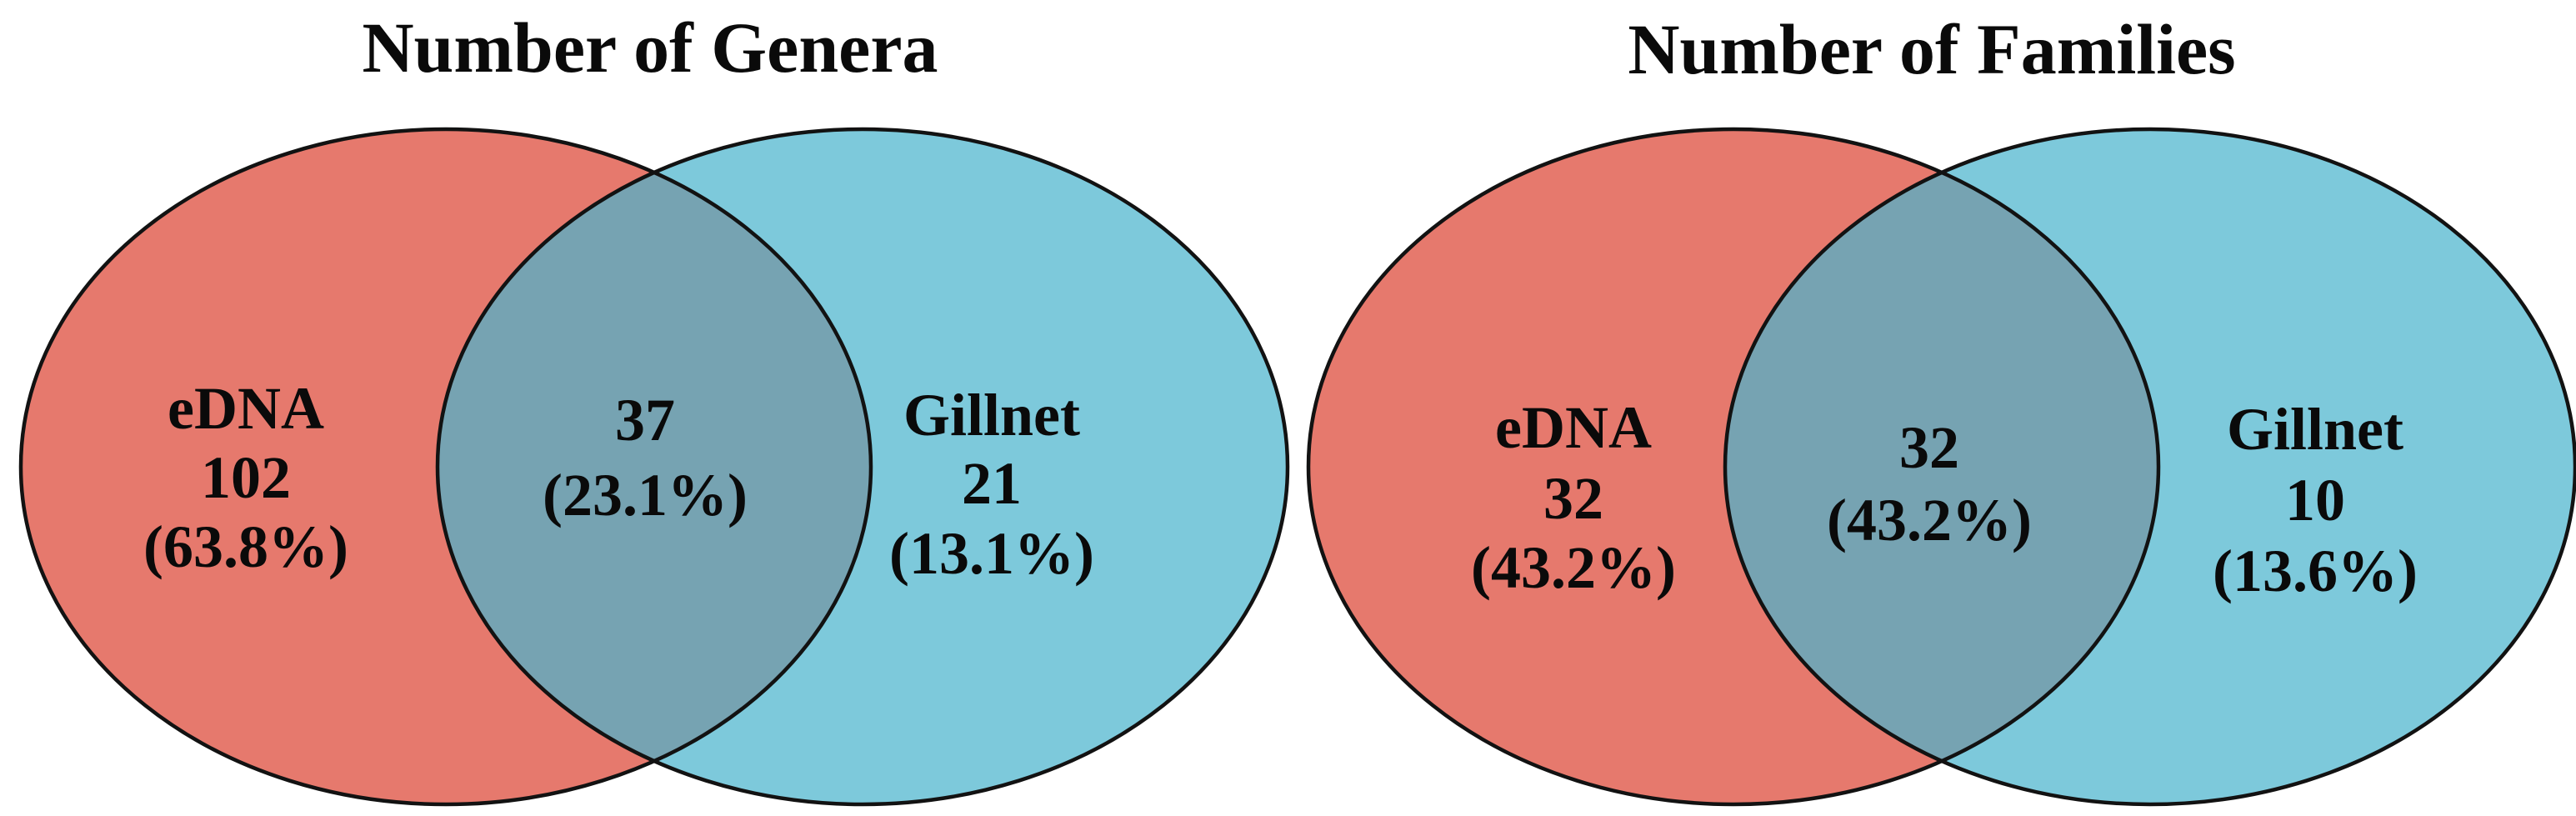 Image resolution: width=2576 pixels, height=816 pixels. What do you see at coordinates (1929, 520) in the screenshot?
I see `overlap-percent: (43.2%)` at bounding box center [1929, 520].